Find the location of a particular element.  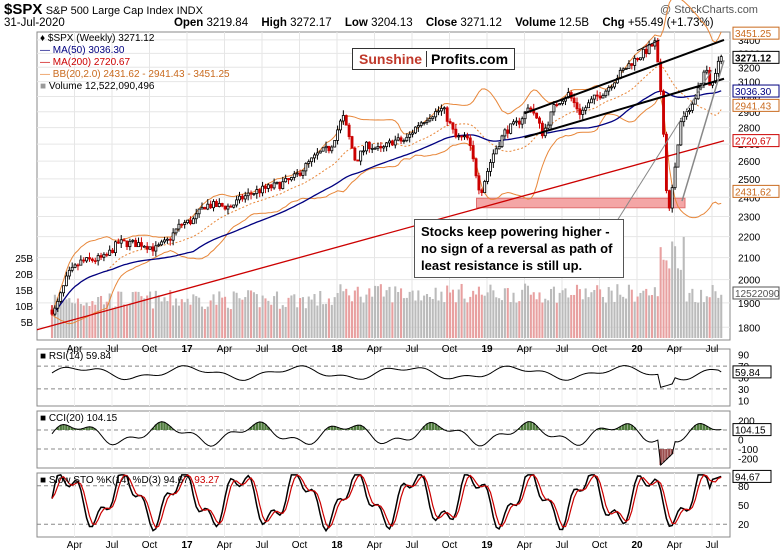

x-tick-label: Jul is located at coordinates (562, 545).